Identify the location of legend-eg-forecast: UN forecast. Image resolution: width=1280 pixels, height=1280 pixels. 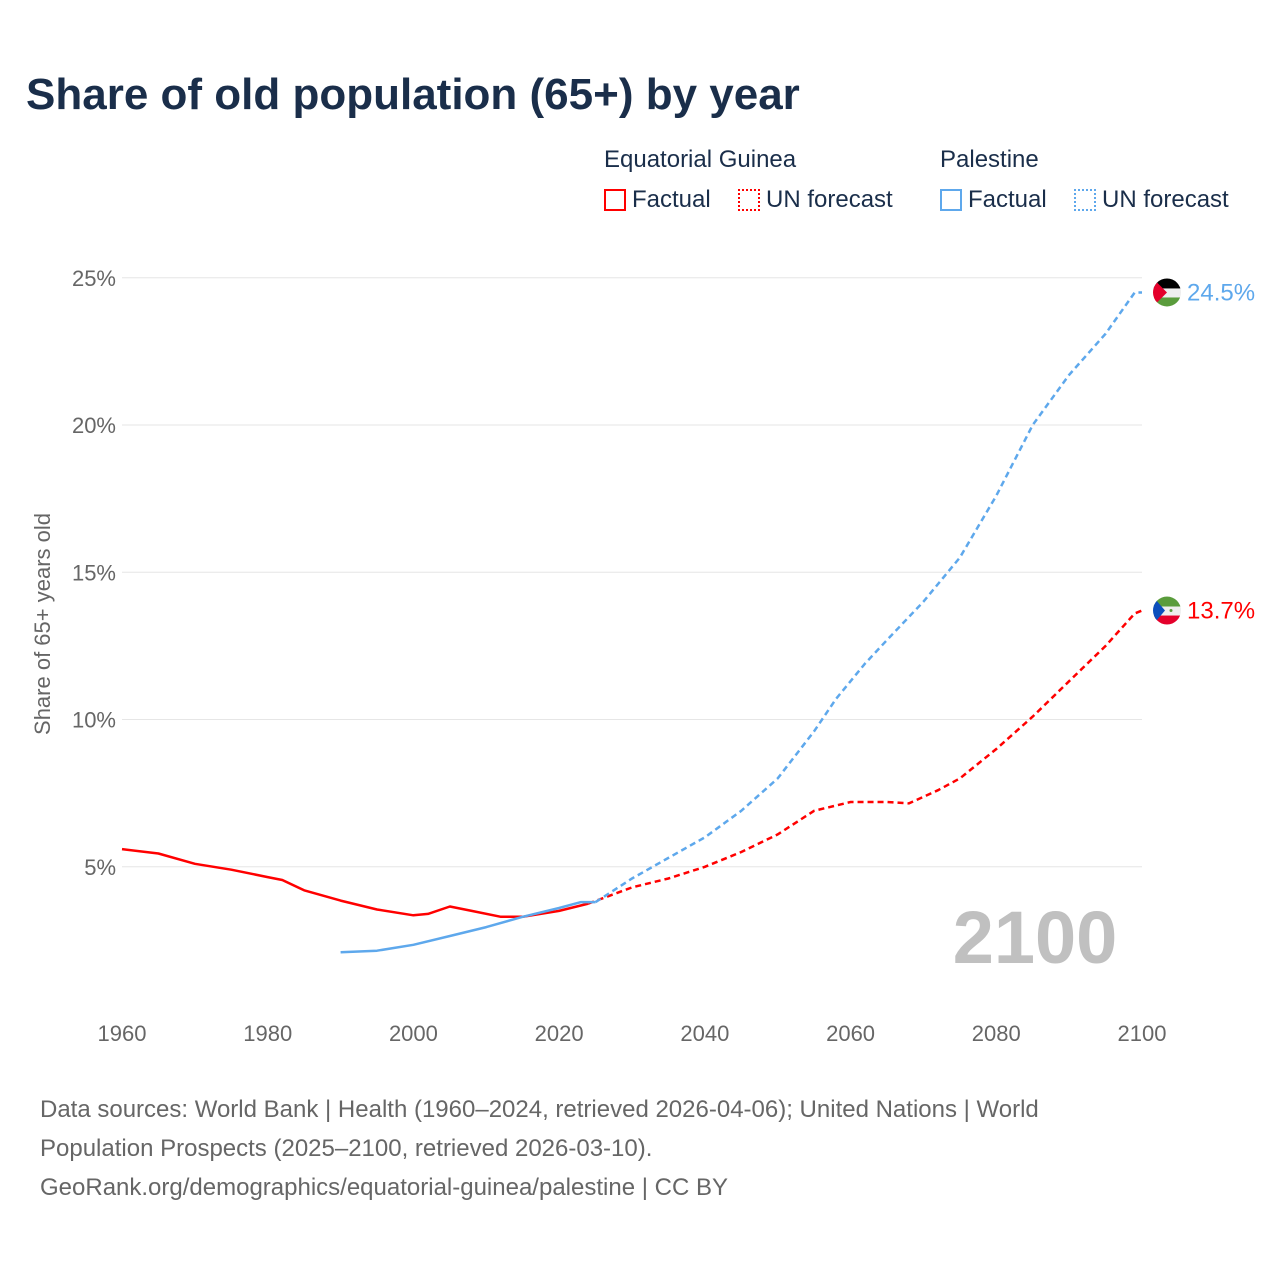
(815, 200).